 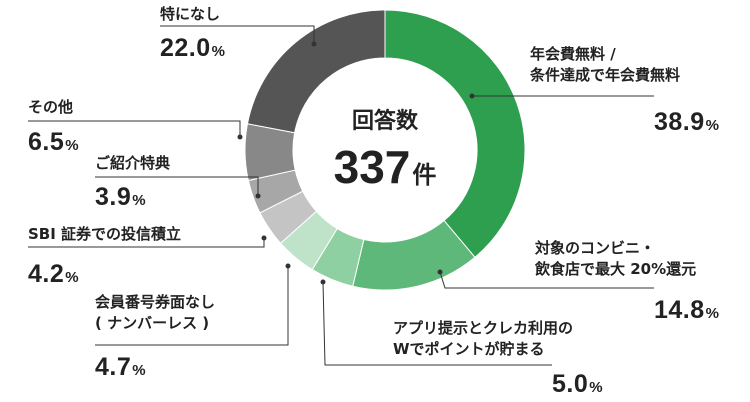 What do you see at coordinates (605, 75) in the screenshot?
I see `slice-label-line: 条件達成で年会費無料` at bounding box center [605, 75].